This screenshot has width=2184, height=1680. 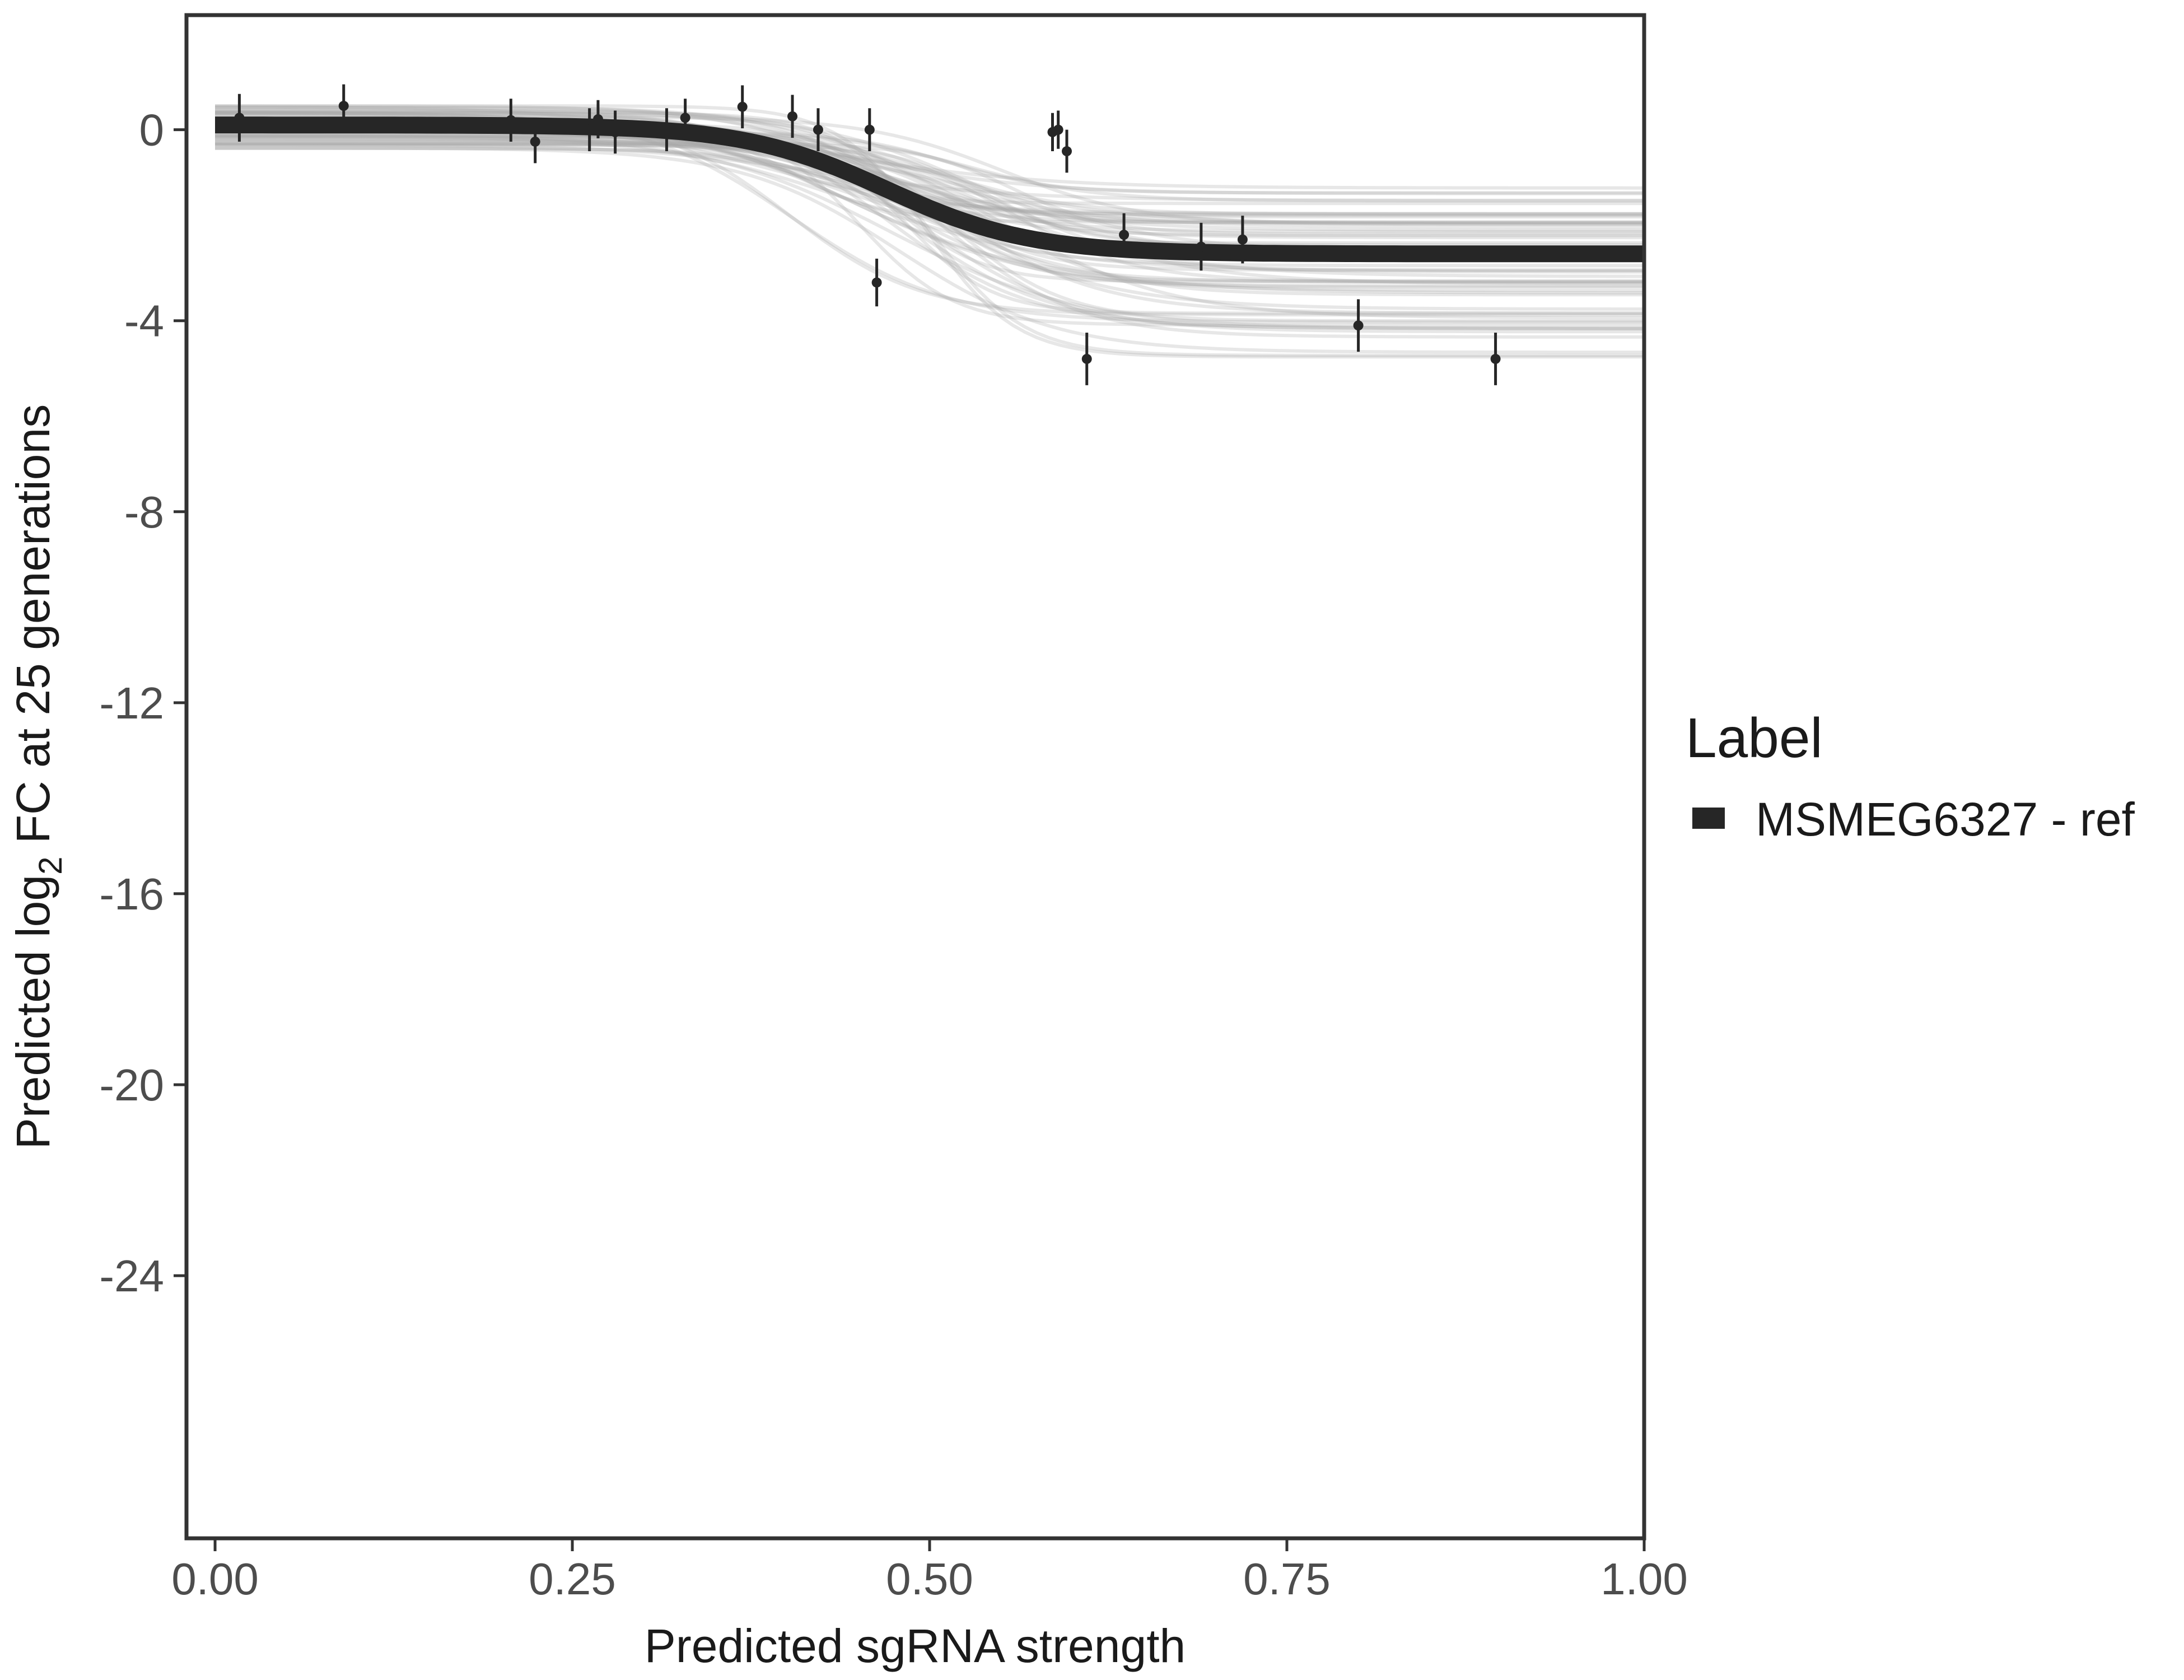 What do you see at coordinates (132, 1085) in the screenshot?
I see `y-tick-label: -20` at bounding box center [132, 1085].